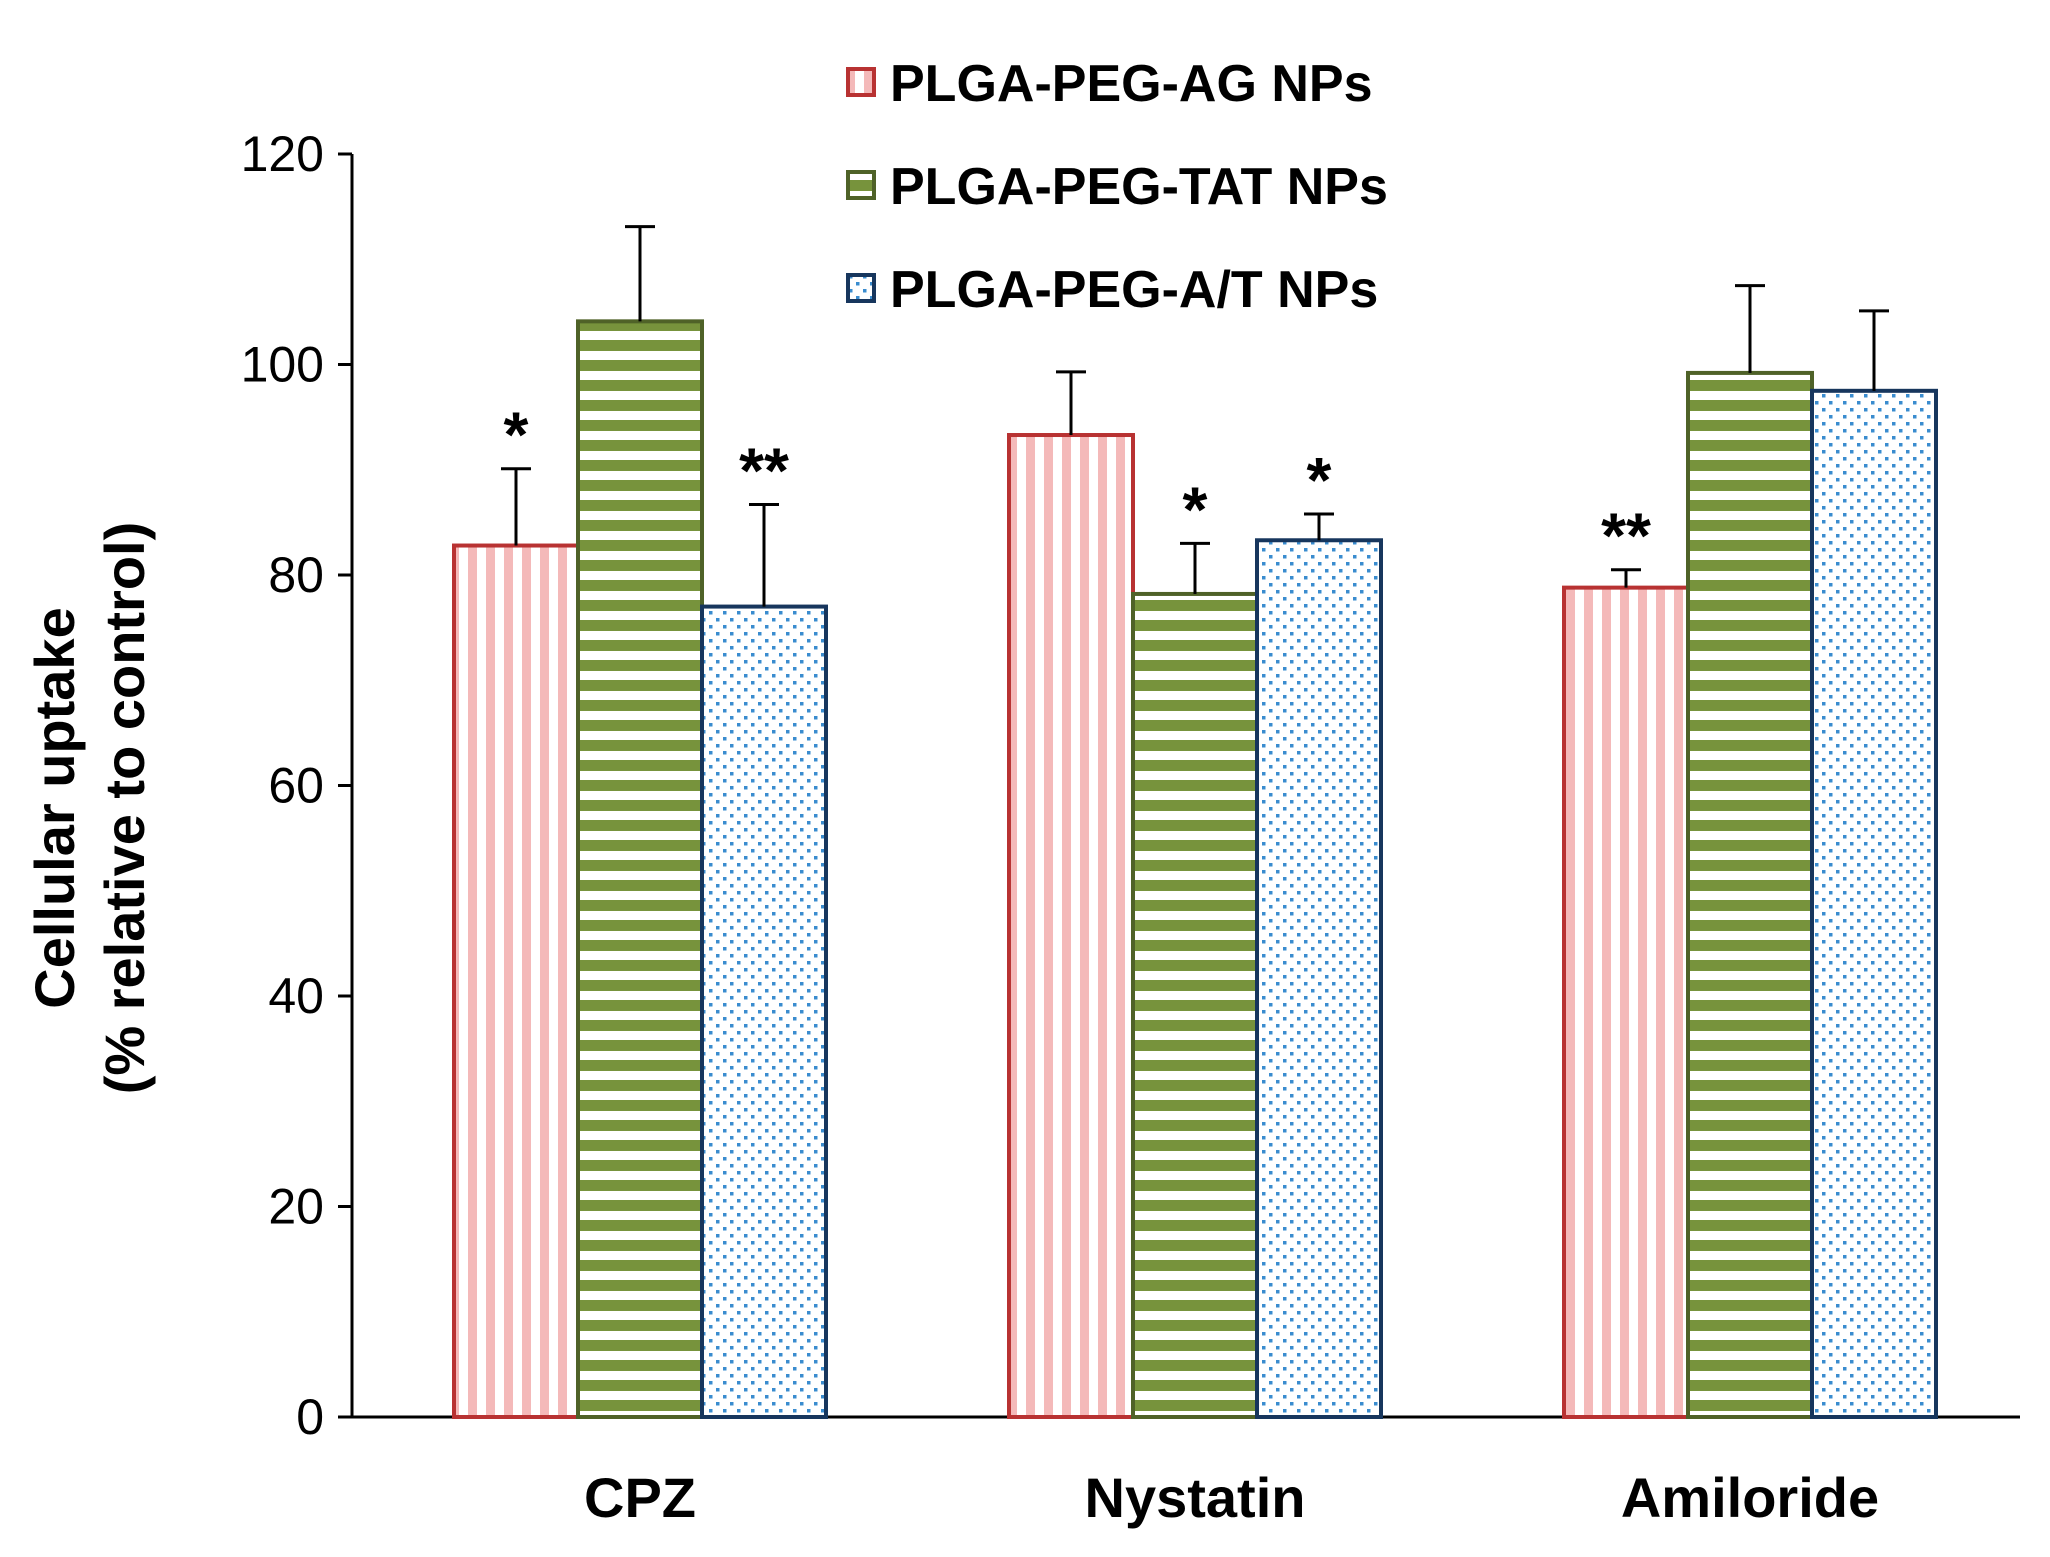  Describe the element at coordinates (282, 365) in the screenshot. I see `y-tick-label: 100` at that location.